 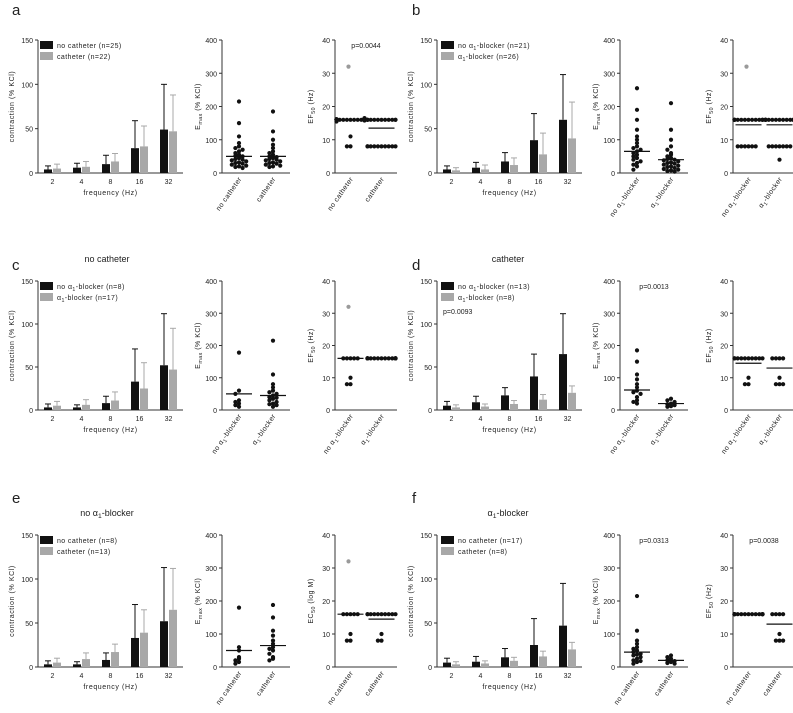 What do you see at coordinates (490, 541) in the screenshot?
I see `legend-label: no catheter (n=17)` at bounding box center [490, 541].